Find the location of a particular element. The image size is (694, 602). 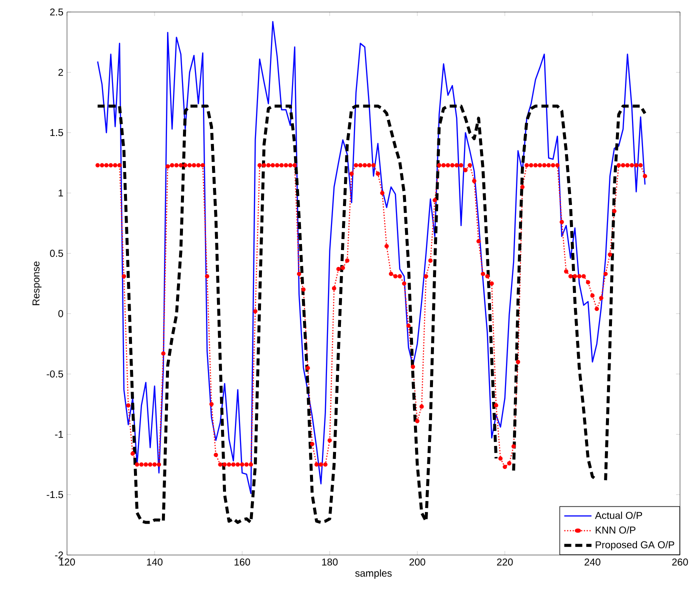

x-tick-label: 140 is located at coordinates (154, 562).